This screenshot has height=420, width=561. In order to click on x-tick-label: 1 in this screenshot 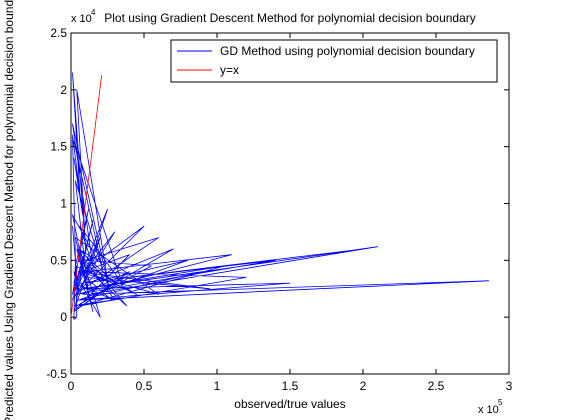, I will do `click(217, 386)`.